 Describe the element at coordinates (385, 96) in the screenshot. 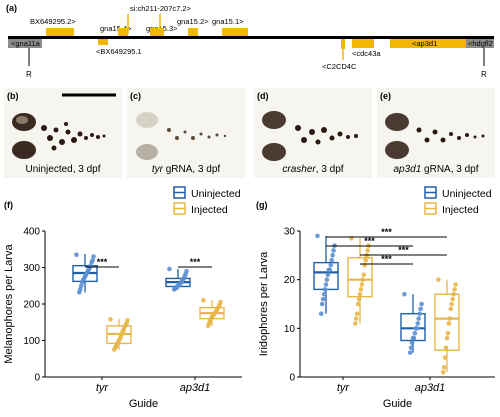

I see `panel-e-letter: (e)` at that location.